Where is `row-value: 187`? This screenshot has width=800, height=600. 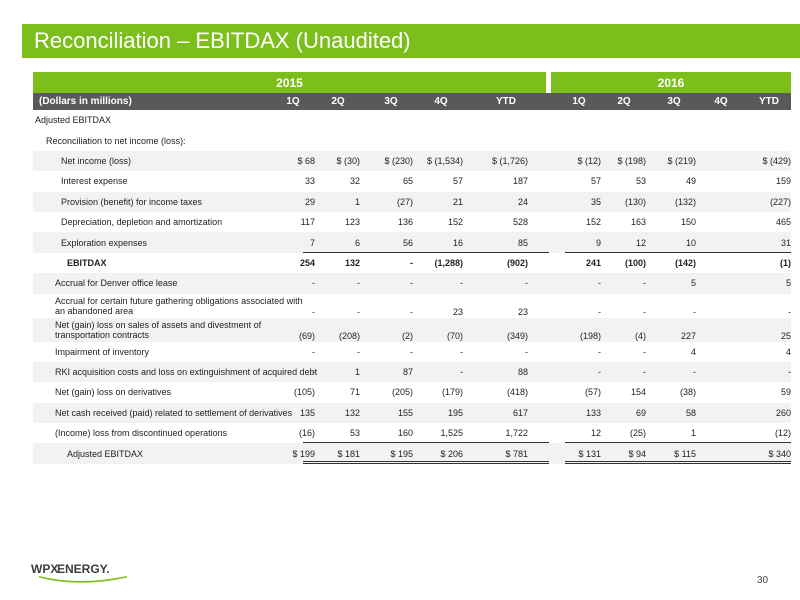 row-value: 187 is located at coordinates (520, 181).